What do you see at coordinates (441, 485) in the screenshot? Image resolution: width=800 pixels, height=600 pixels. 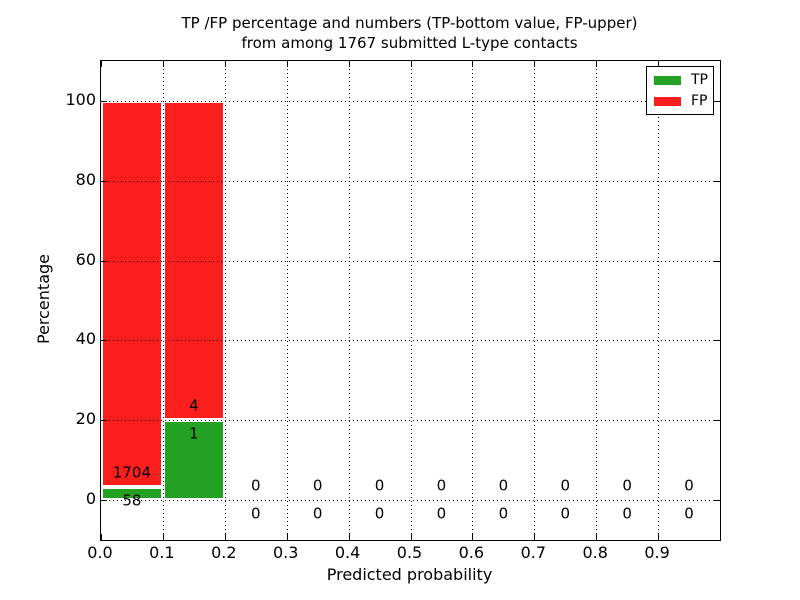 I see `annotation-fp-bin-5: 0` at bounding box center [441, 485].